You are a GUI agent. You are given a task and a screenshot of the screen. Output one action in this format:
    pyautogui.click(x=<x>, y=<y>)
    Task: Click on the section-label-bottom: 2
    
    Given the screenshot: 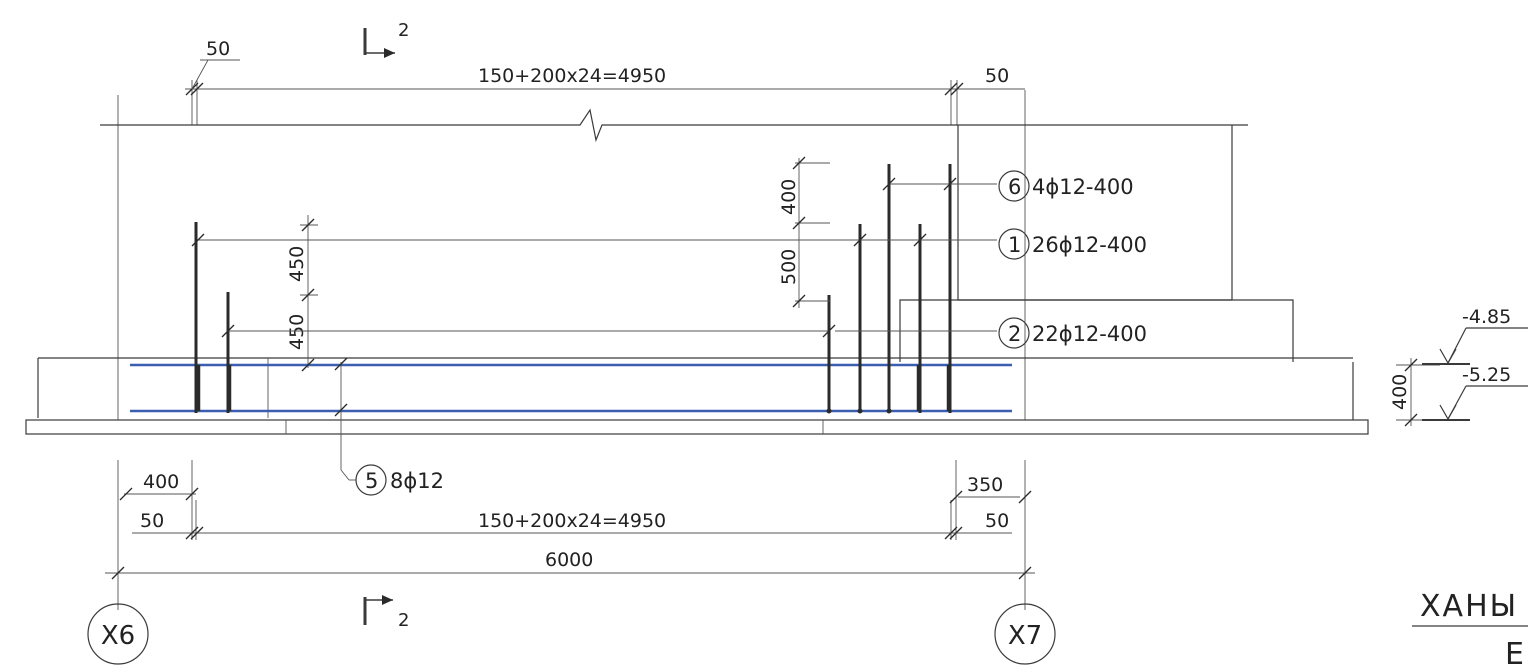 What is the action you would take?
    pyautogui.click(x=403, y=620)
    